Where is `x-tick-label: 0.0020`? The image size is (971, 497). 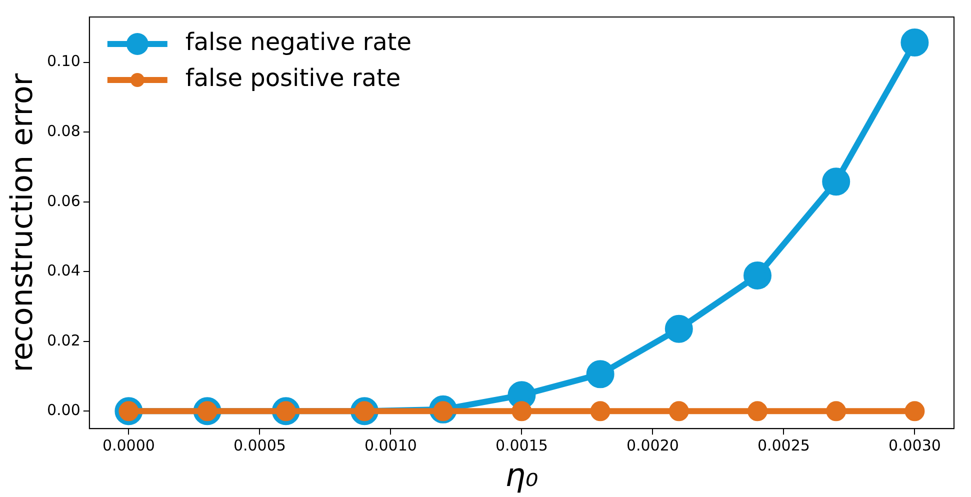
x-tick-label: 0.0020 is located at coordinates (652, 445).